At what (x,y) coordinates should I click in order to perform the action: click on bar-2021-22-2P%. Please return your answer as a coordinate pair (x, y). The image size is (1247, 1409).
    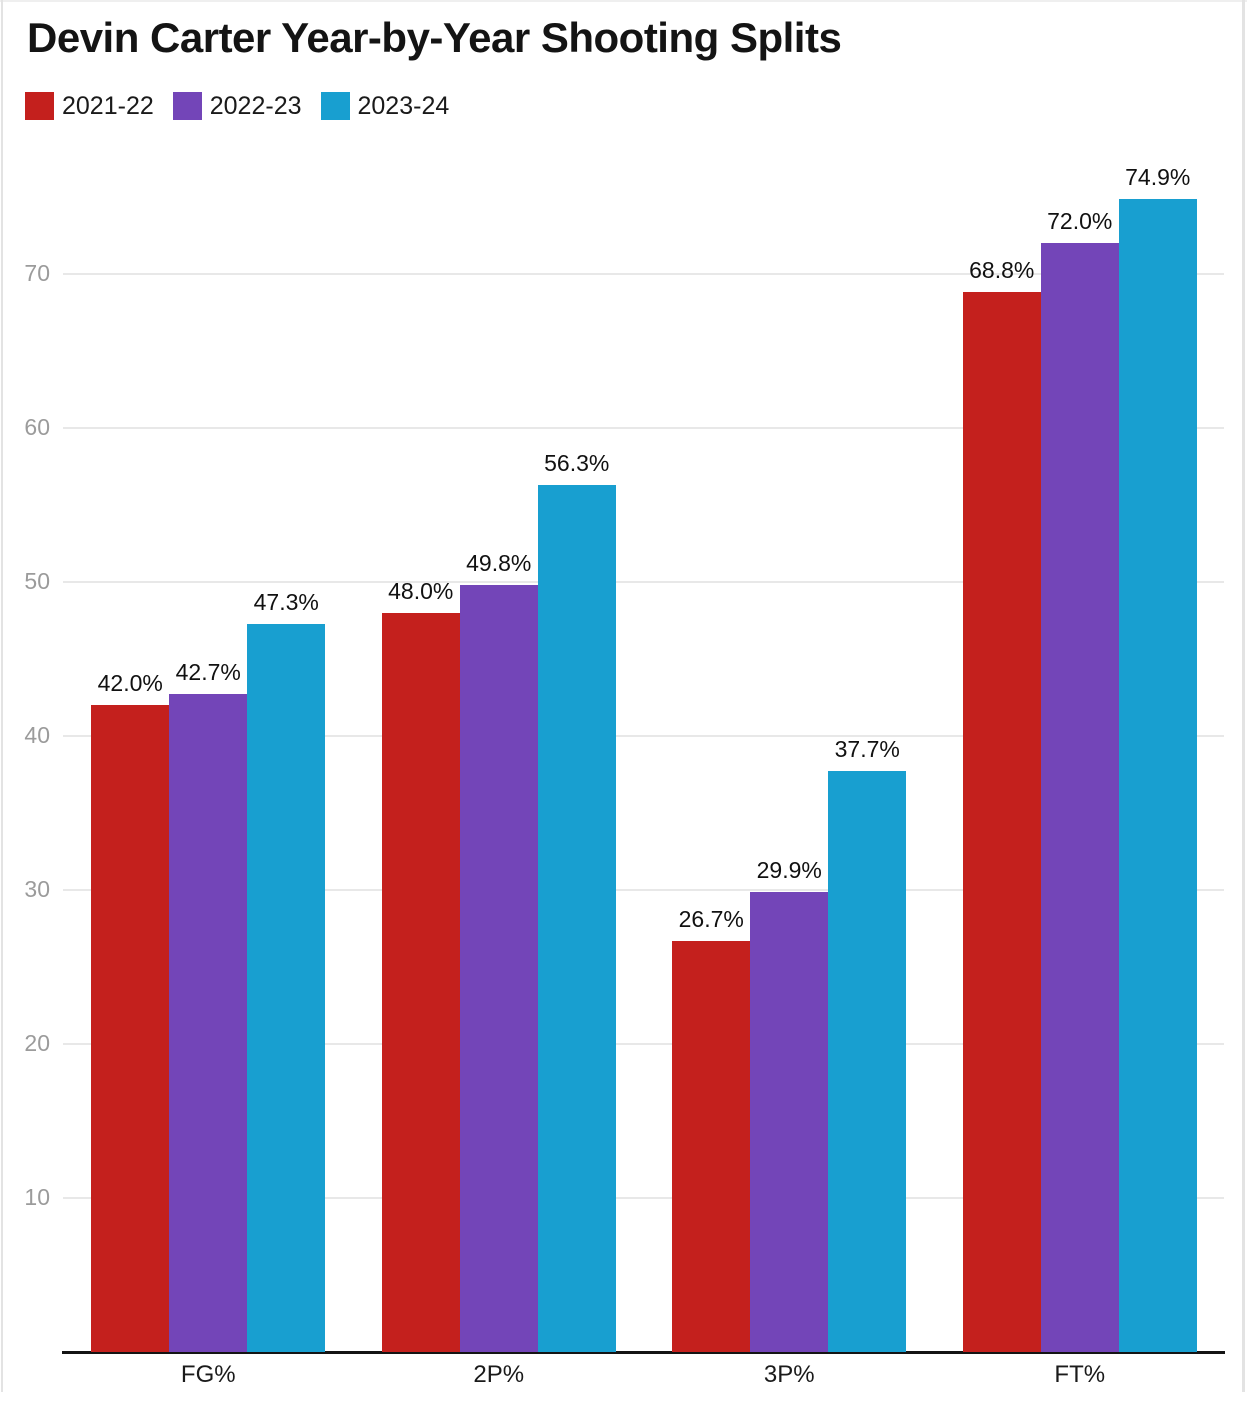
    Looking at the image, I should click on (420, 982).